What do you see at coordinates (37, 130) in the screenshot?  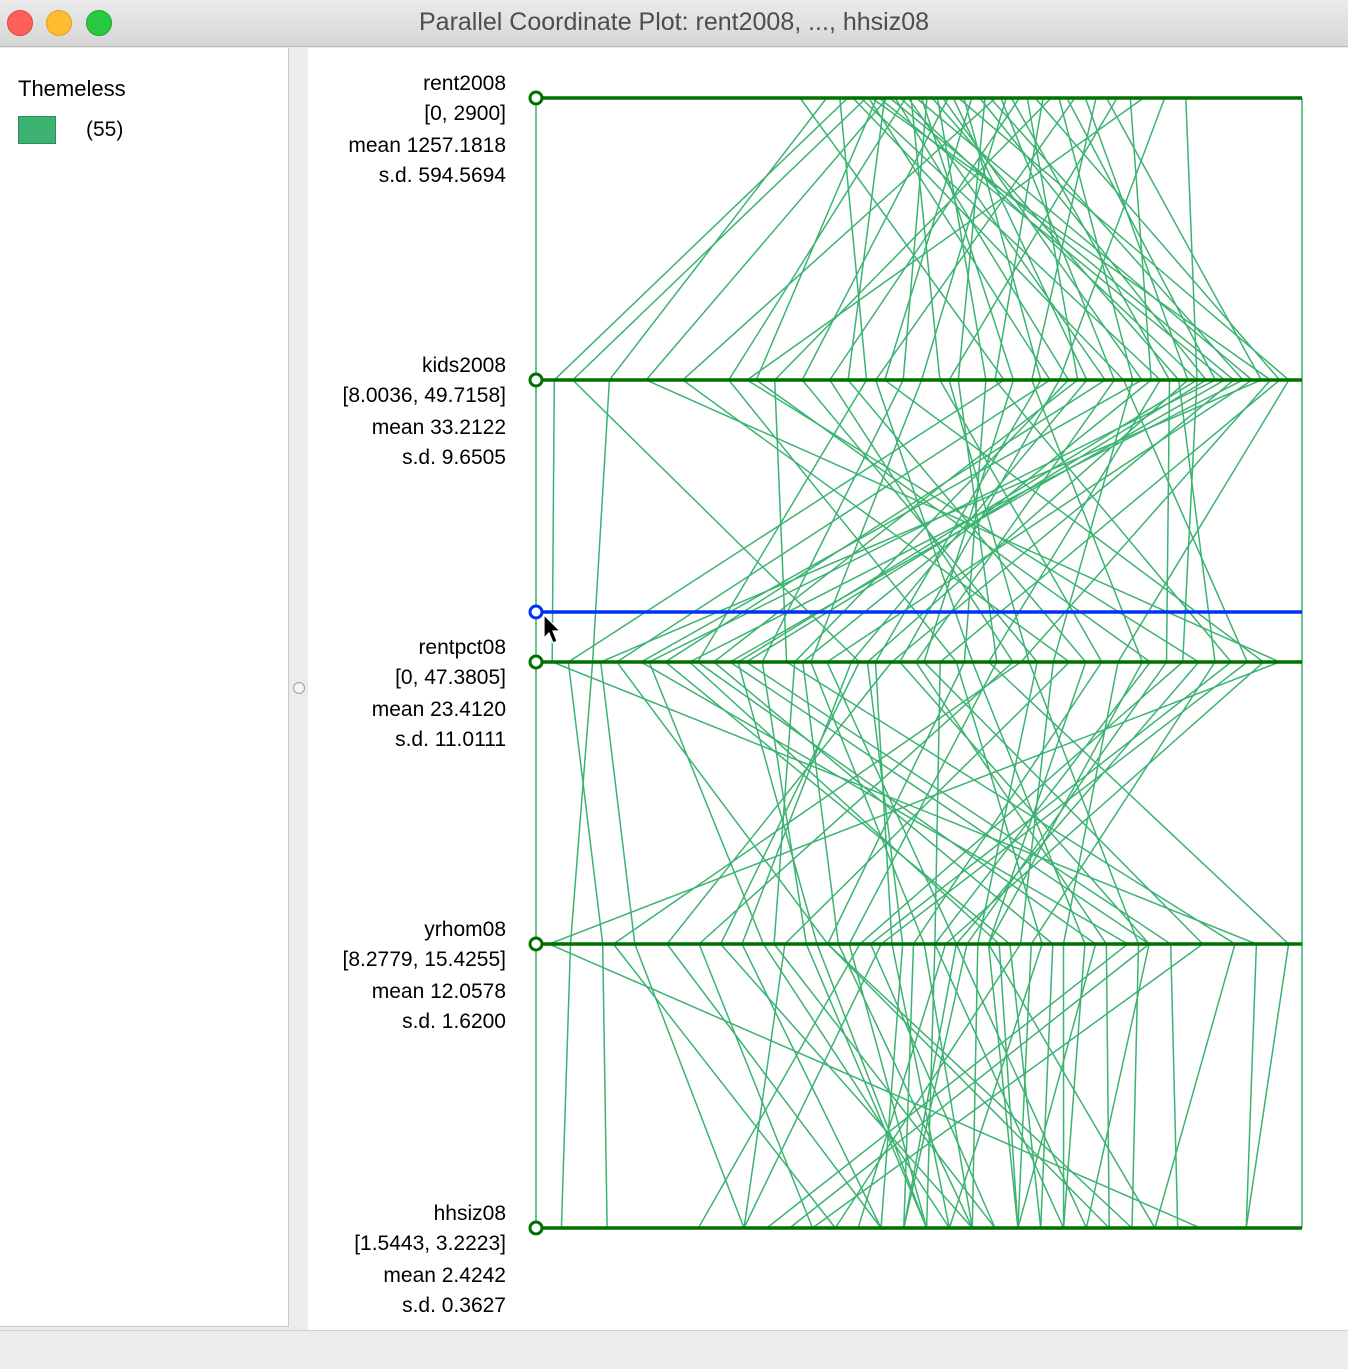 I see `legend-color-swatch` at bounding box center [37, 130].